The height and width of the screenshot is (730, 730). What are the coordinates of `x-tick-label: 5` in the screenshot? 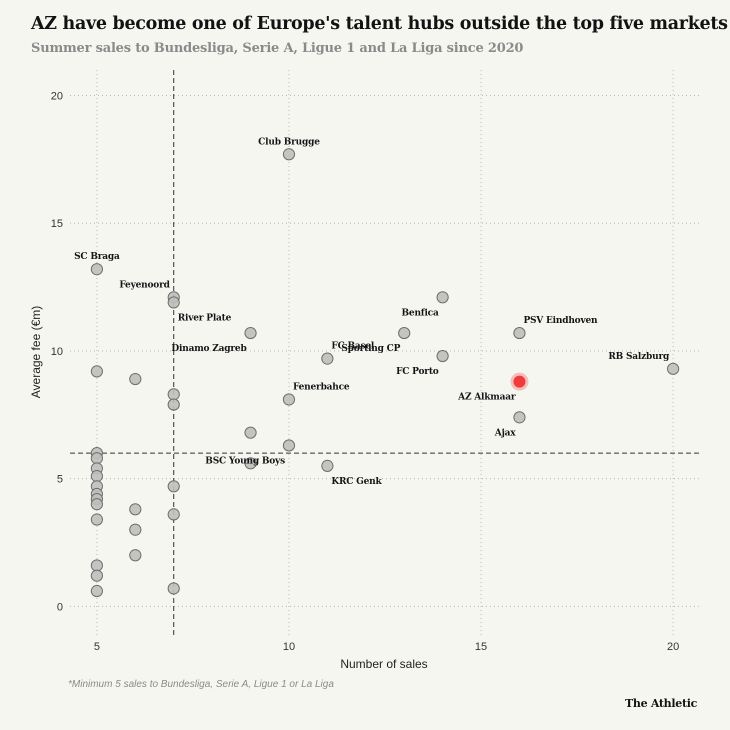 It's located at (97, 647).